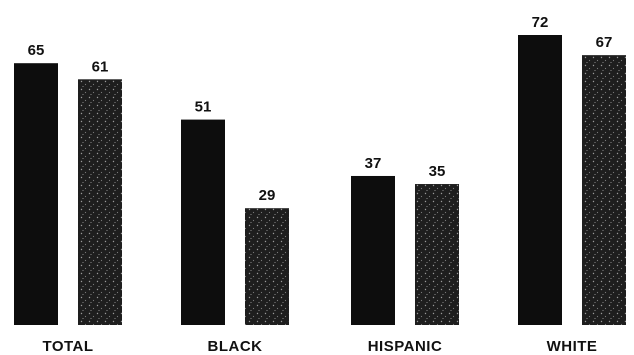  What do you see at coordinates (267, 195) in the screenshot?
I see `value-label-black-series-2: 29` at bounding box center [267, 195].